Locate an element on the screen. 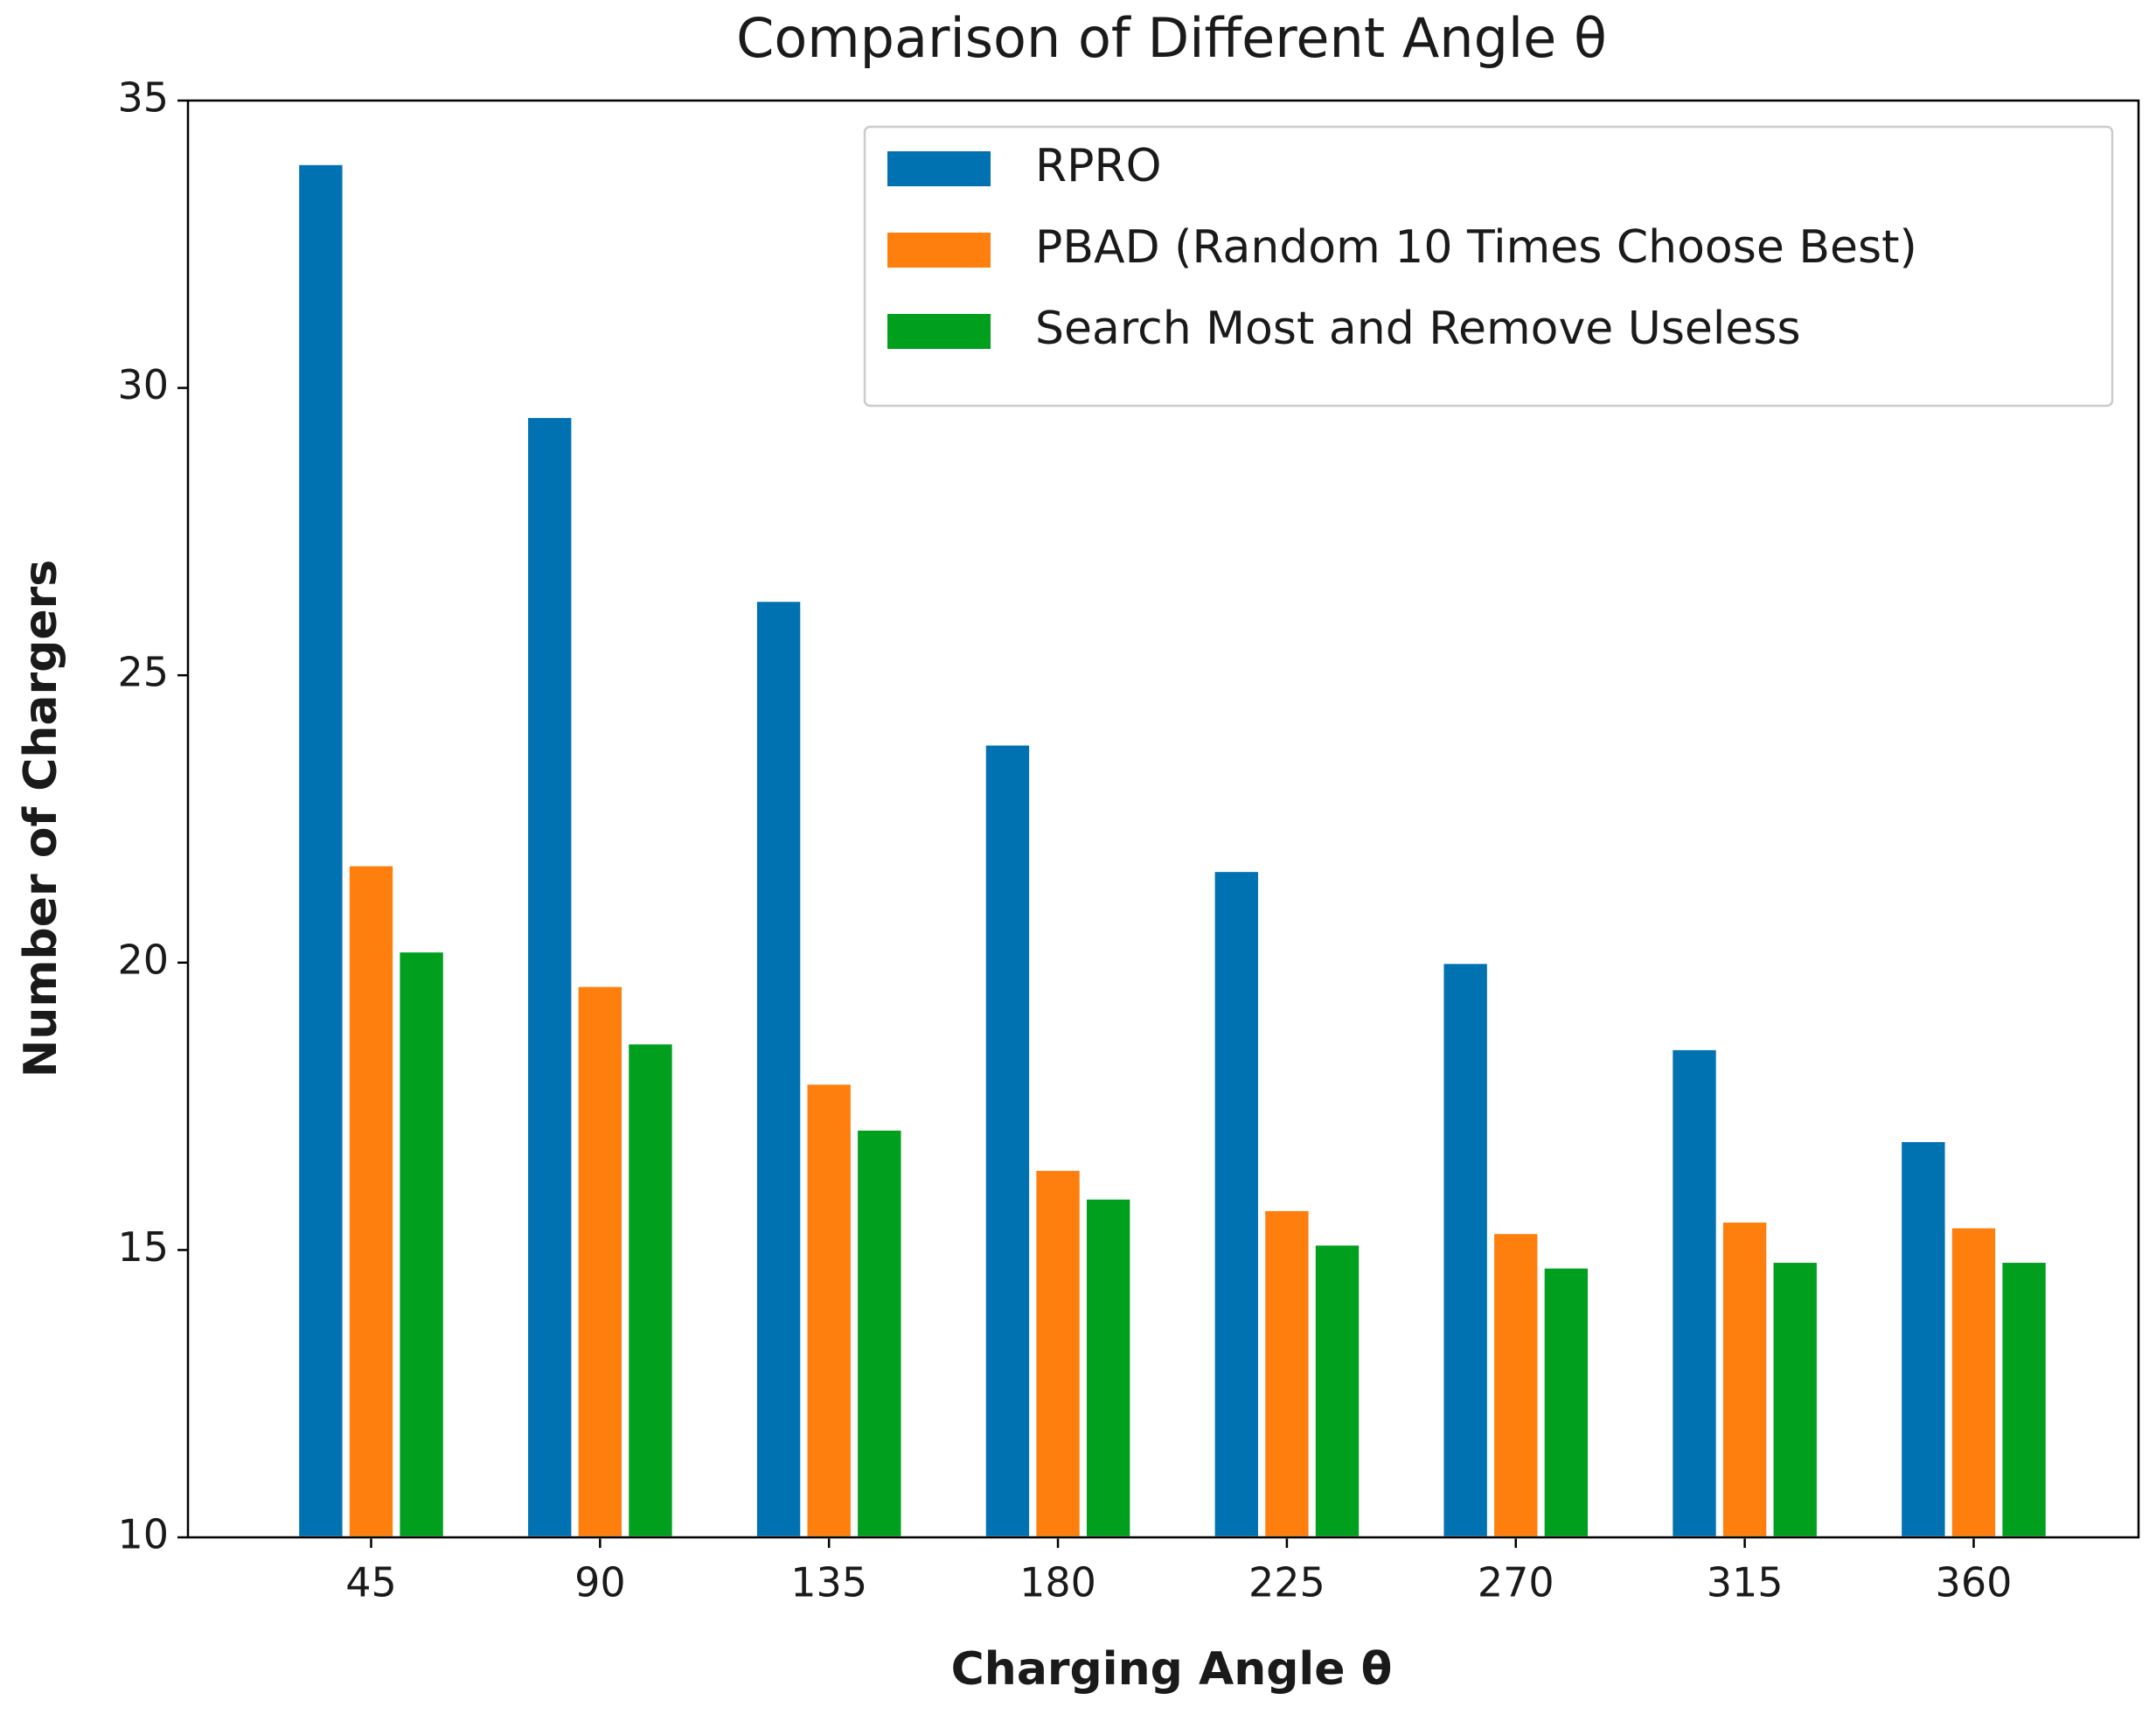 Image resolution: width=2156 pixels, height=1714 pixels. x-tick-label: 90 is located at coordinates (600, 1582).